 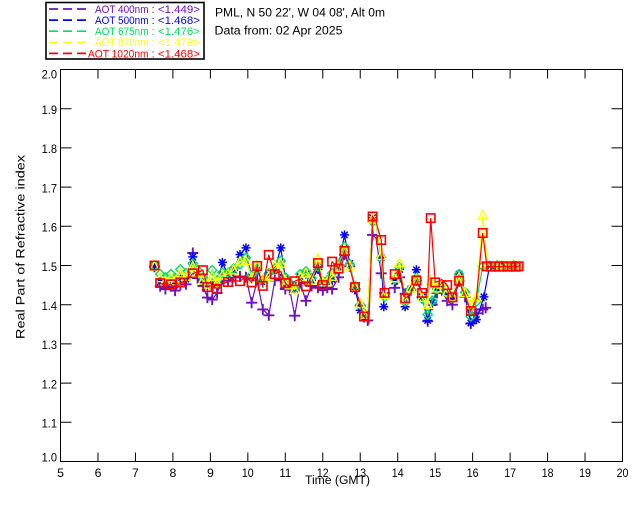 I want to click on svg-text: AOT 870nm, so click(x=122, y=43).